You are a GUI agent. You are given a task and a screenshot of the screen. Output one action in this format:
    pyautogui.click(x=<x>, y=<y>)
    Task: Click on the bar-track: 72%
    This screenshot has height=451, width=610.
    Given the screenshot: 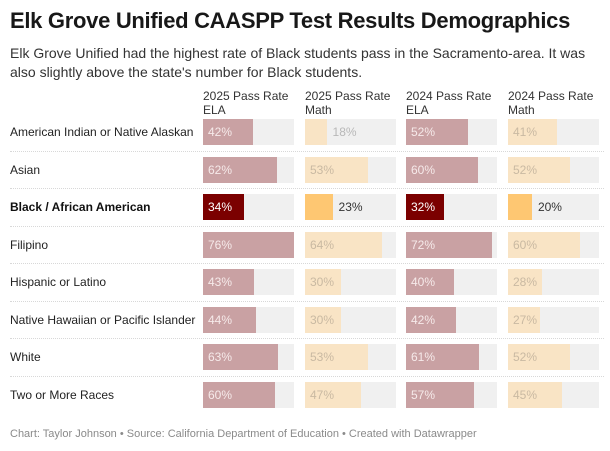 What is the action you would take?
    pyautogui.click(x=451, y=244)
    